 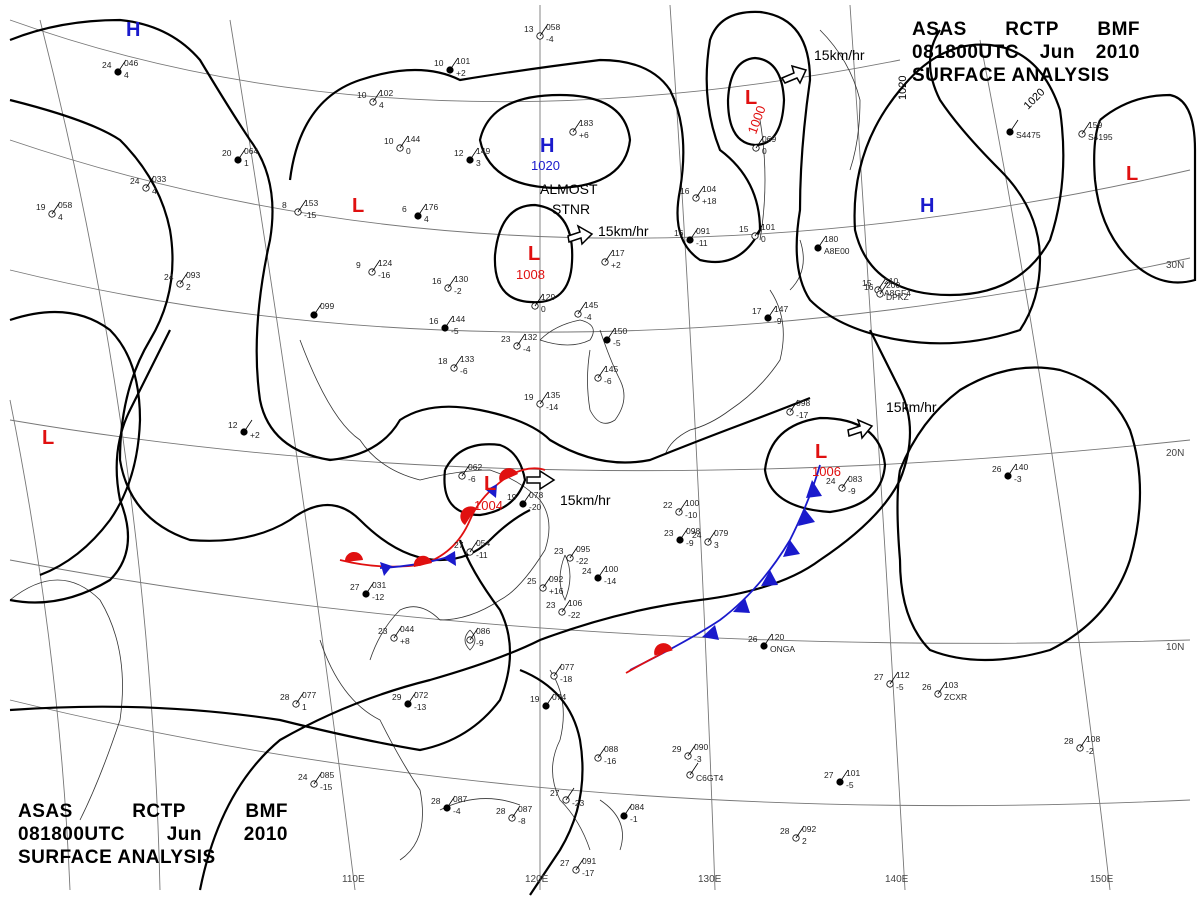 I want to click on motion-arrow-l1008, so click(x=580, y=235).